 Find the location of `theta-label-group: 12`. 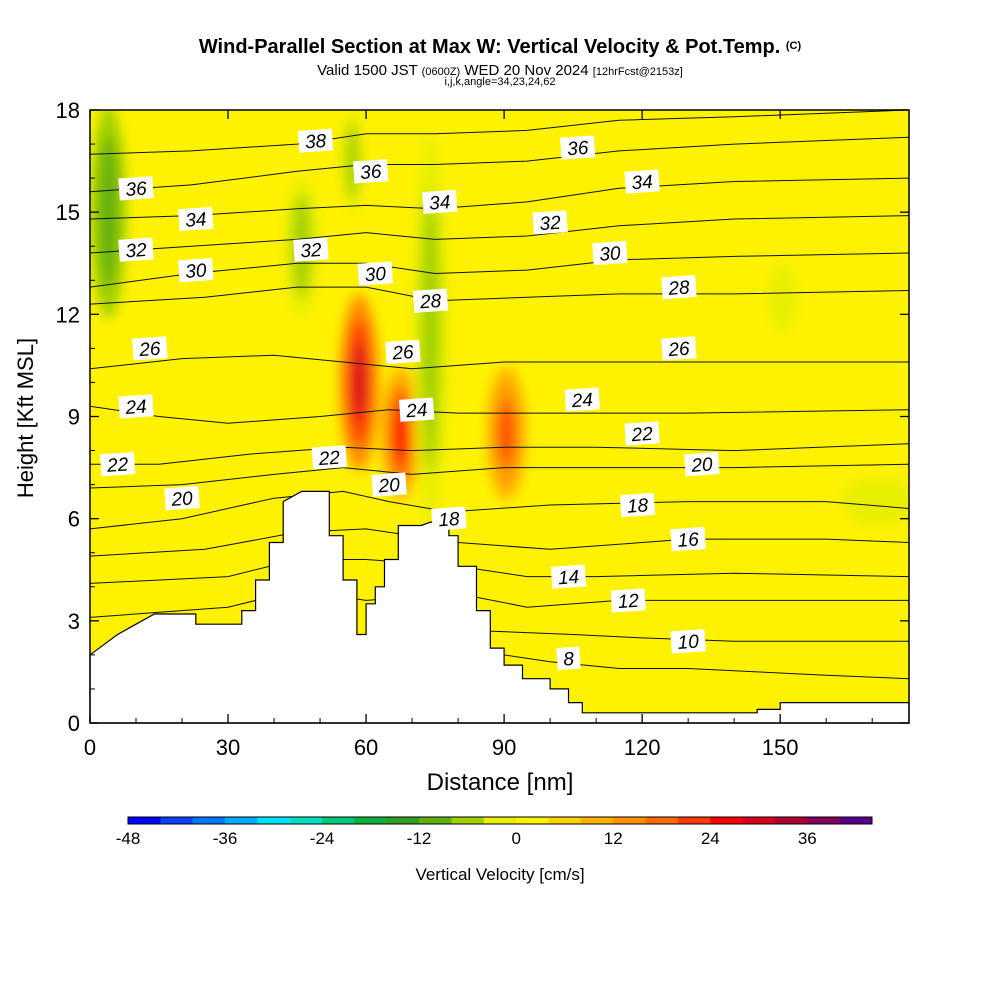

theta-label-group: 12 is located at coordinates (628, 600).